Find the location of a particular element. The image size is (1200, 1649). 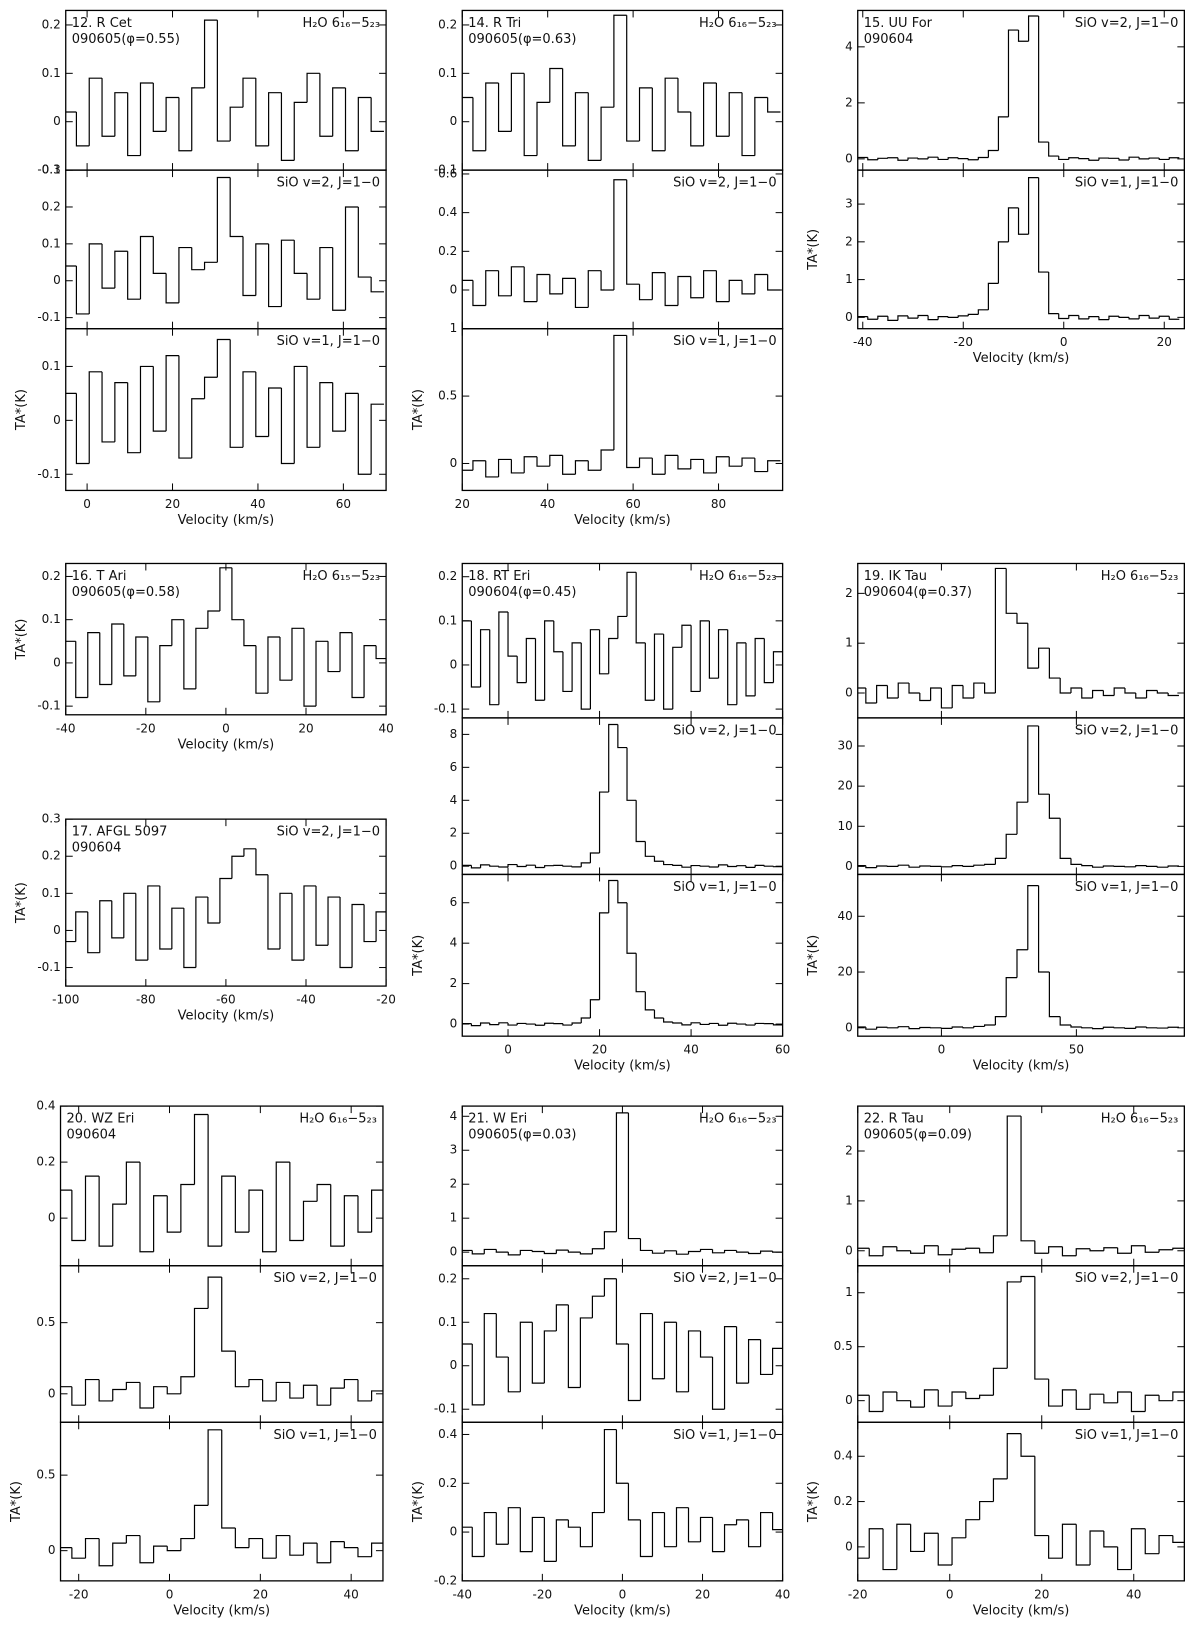

y-tick-label: 0.2 is located at coordinates (51, 576).